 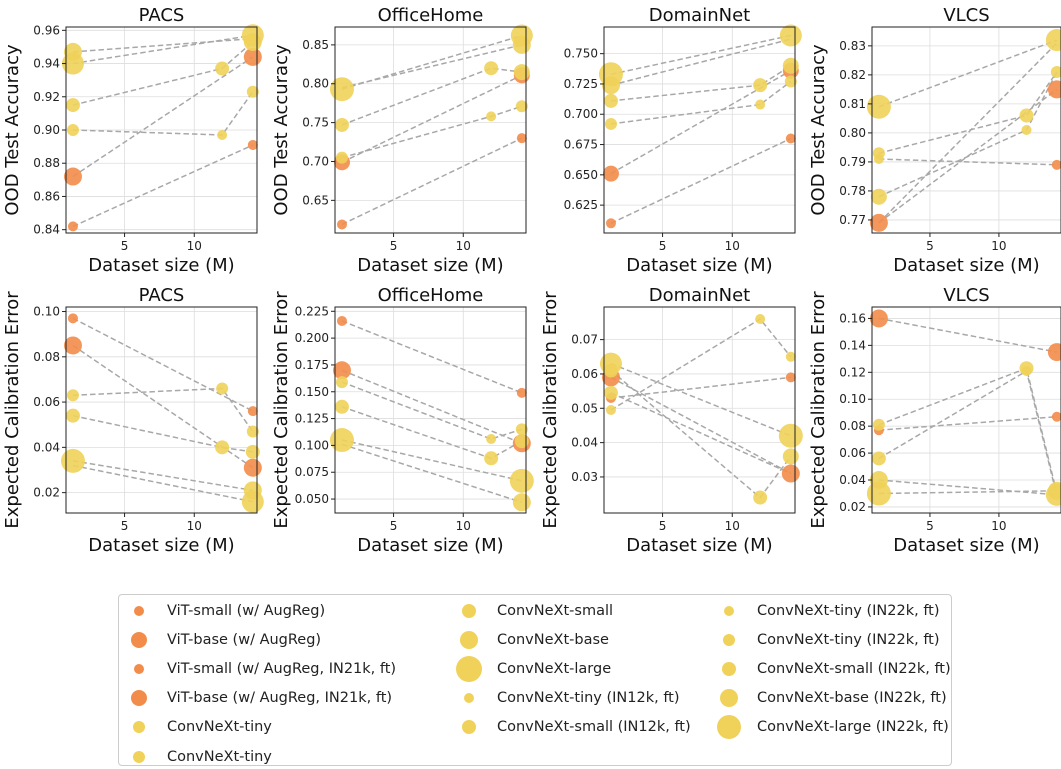 I want to click on y-axis-label: OOD Test Accuracy, so click(x=281, y=130).